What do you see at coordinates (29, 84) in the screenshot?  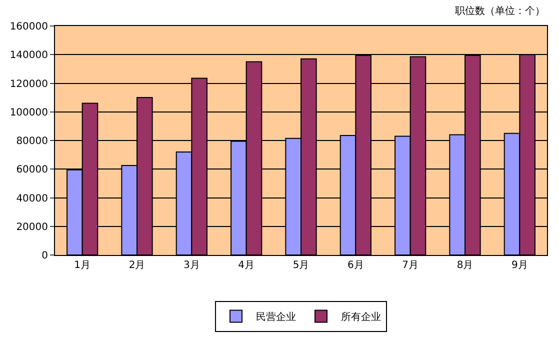 I see `y-tick-label: 120000` at bounding box center [29, 84].